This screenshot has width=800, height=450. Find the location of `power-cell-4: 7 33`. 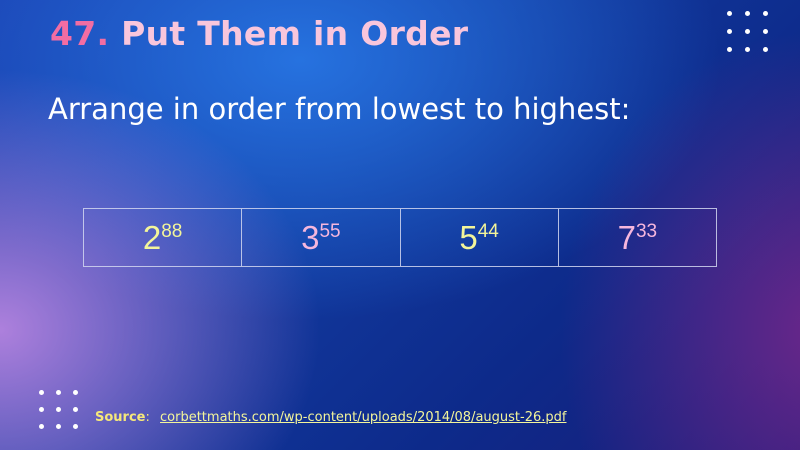

power-cell-4: 7 33 is located at coordinates (637, 237).